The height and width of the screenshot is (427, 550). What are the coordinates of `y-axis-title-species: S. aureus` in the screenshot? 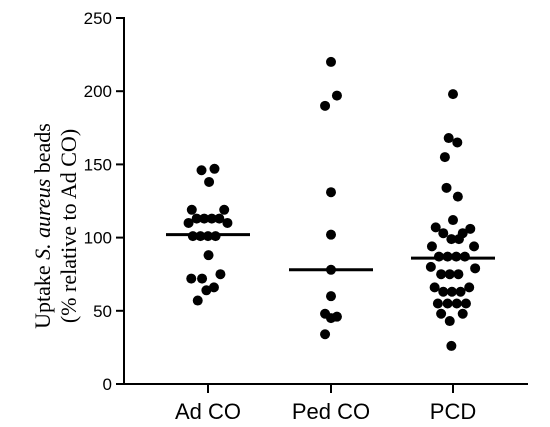 It's located at (42, 219).